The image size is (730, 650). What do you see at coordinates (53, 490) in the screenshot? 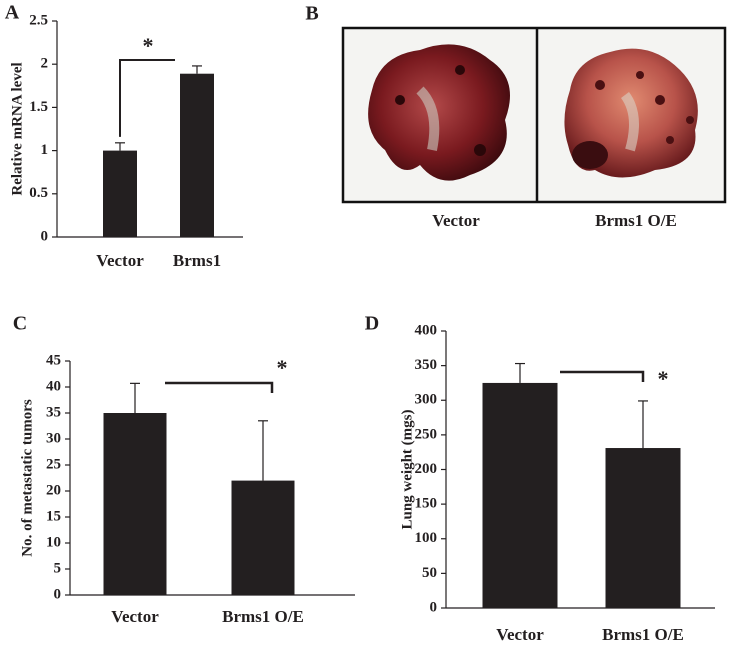
I see `y-tick-label: 20` at bounding box center [53, 490].